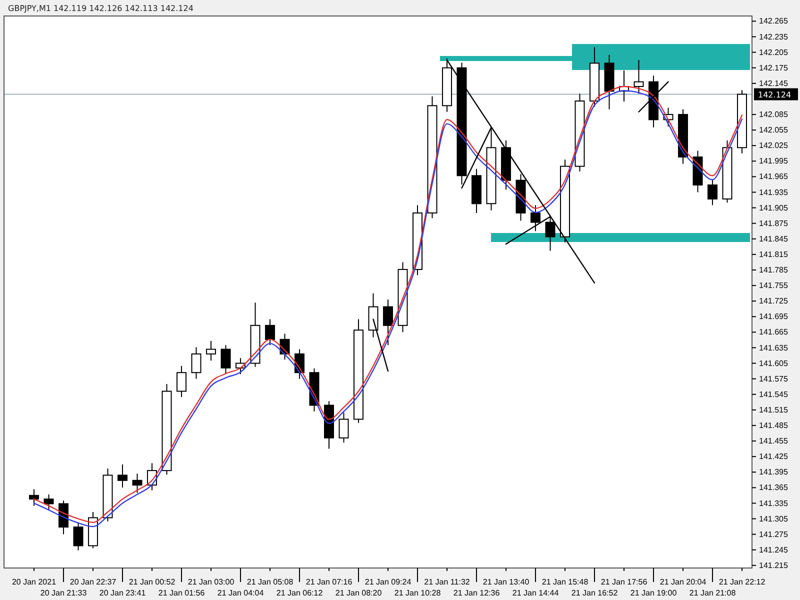 The image size is (800, 600). Describe the element at coordinates (773, 425) in the screenshot. I see `y-tick-label: 141.485` at that location.